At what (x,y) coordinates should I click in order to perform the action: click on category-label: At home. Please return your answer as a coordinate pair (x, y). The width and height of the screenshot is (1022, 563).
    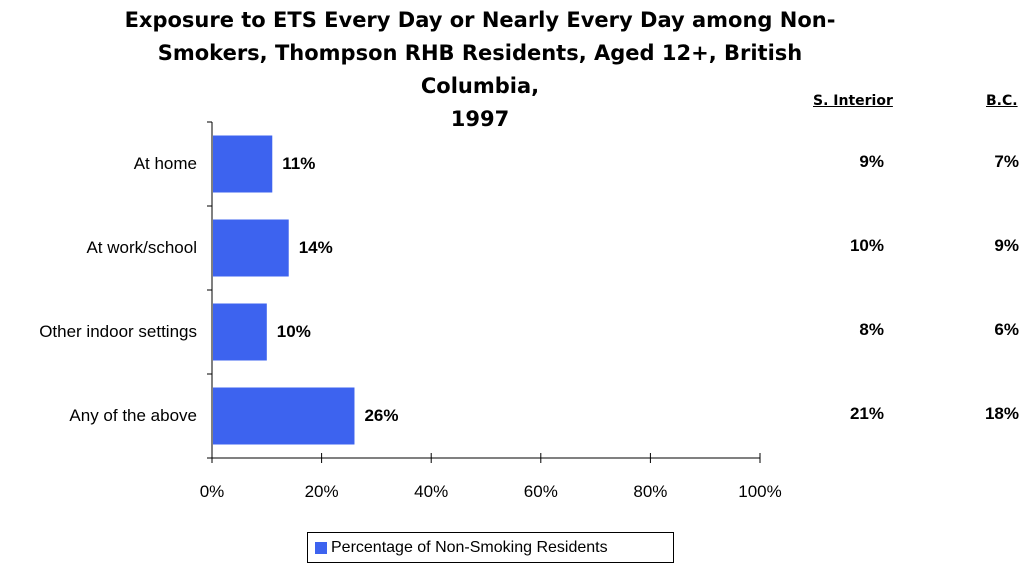
    Looking at the image, I should click on (165, 163).